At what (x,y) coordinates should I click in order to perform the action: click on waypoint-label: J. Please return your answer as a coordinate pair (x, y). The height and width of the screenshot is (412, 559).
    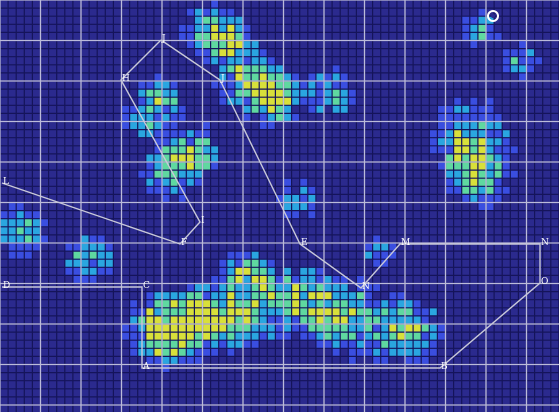
    Looking at the image, I should click on (163, 39).